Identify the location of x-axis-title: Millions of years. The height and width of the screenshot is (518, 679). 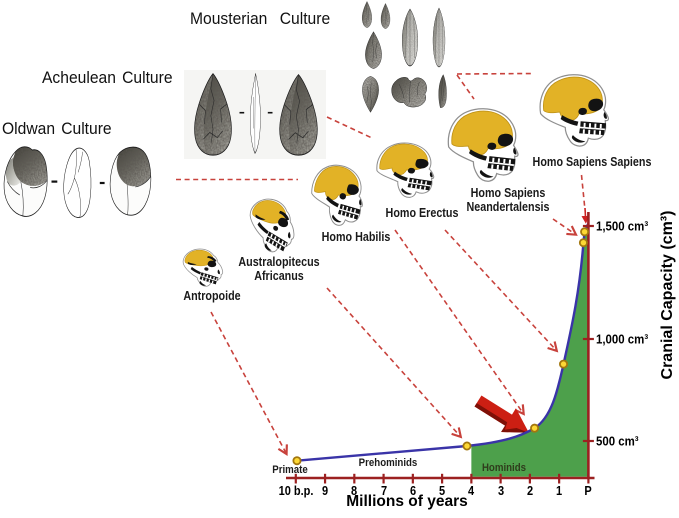
(407, 501).